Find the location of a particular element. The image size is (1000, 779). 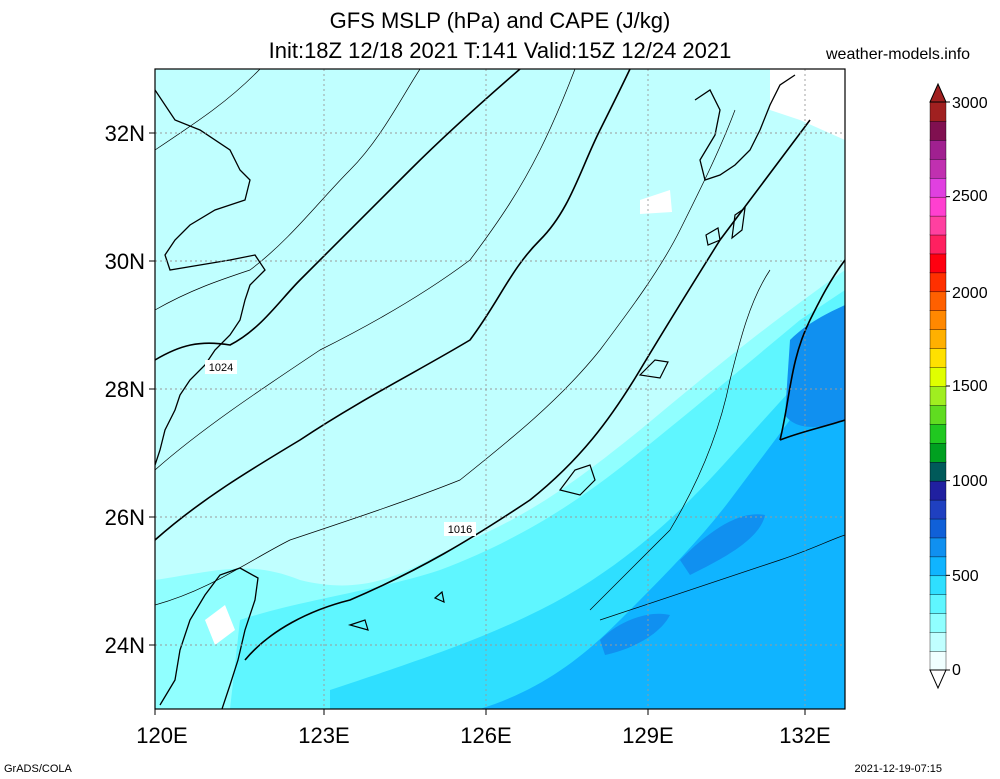

colorbar-label-0: 0 is located at coordinates (956, 670).